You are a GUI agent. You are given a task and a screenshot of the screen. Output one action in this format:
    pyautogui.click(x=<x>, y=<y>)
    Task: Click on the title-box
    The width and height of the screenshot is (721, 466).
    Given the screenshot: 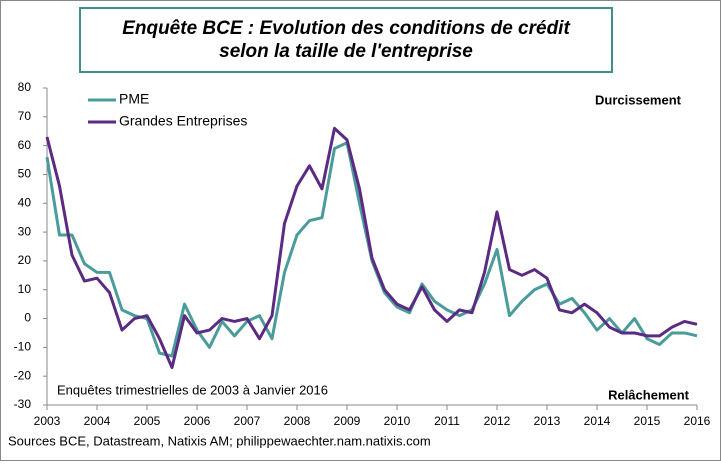 What is the action you would take?
    pyautogui.click(x=346, y=40)
    